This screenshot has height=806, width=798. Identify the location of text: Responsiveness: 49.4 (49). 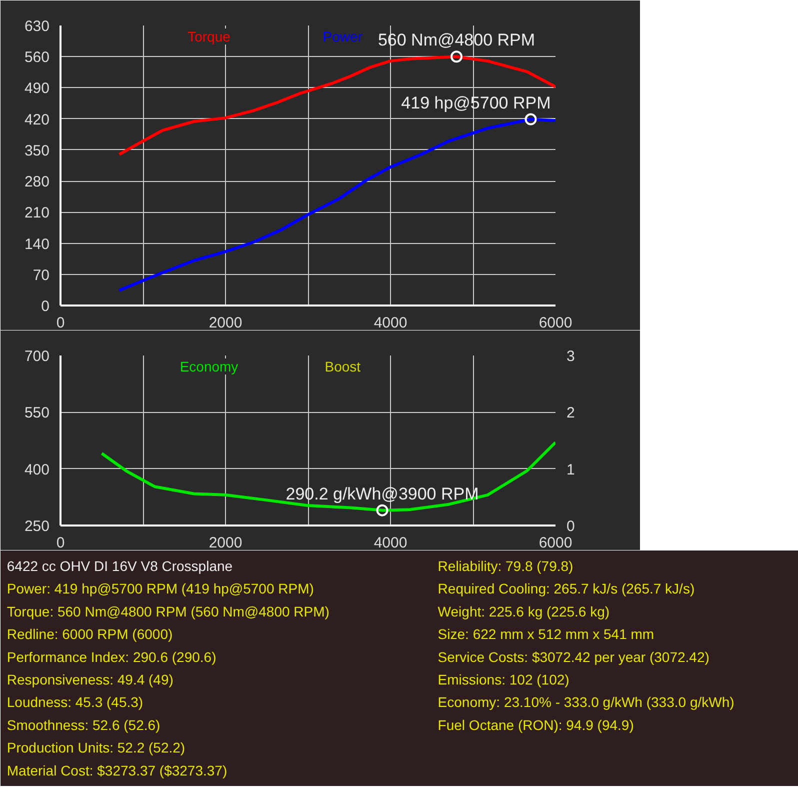
(90, 680).